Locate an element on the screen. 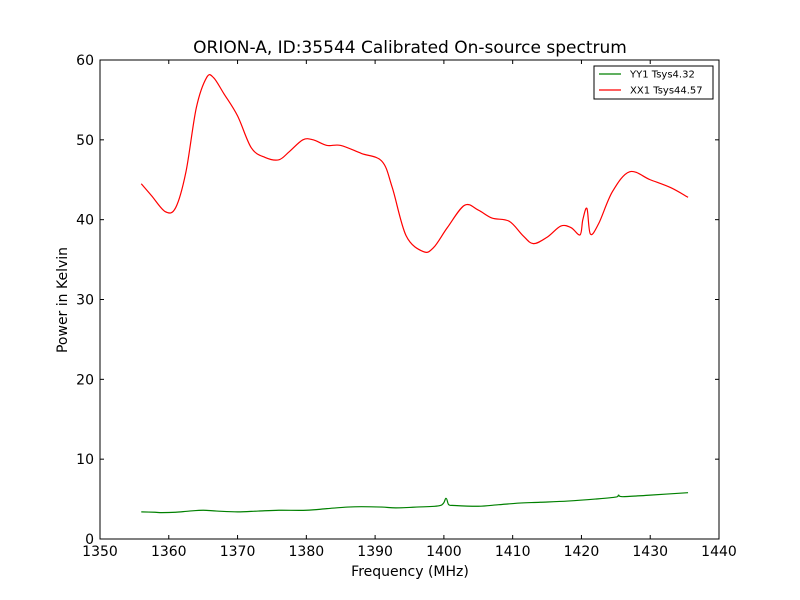 Image resolution: width=800 pixels, height=600 pixels. x-tick-label: 1430 is located at coordinates (650, 552).